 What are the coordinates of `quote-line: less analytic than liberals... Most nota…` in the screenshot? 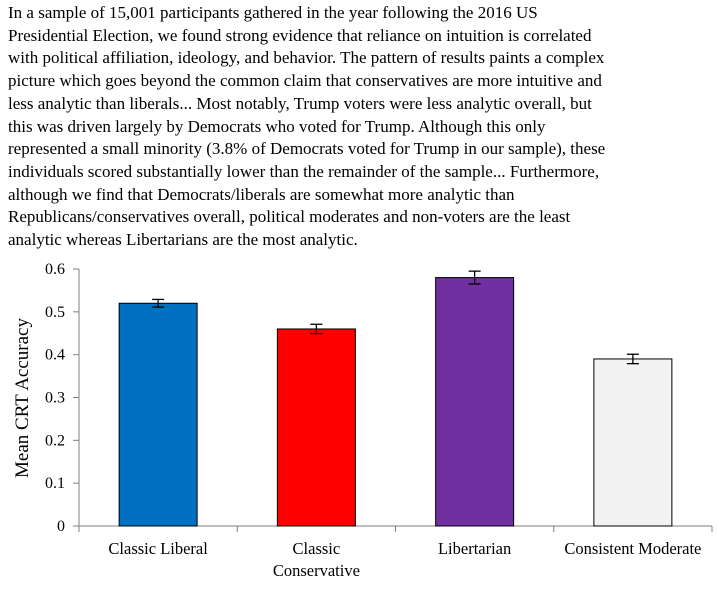 It's located at (300, 103).